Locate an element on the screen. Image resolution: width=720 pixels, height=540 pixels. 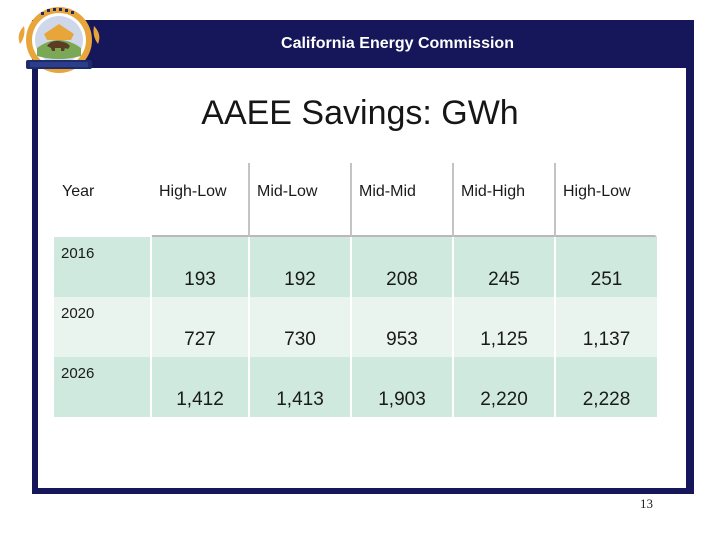
value-cell: 2,228 is located at coordinates (606, 387).